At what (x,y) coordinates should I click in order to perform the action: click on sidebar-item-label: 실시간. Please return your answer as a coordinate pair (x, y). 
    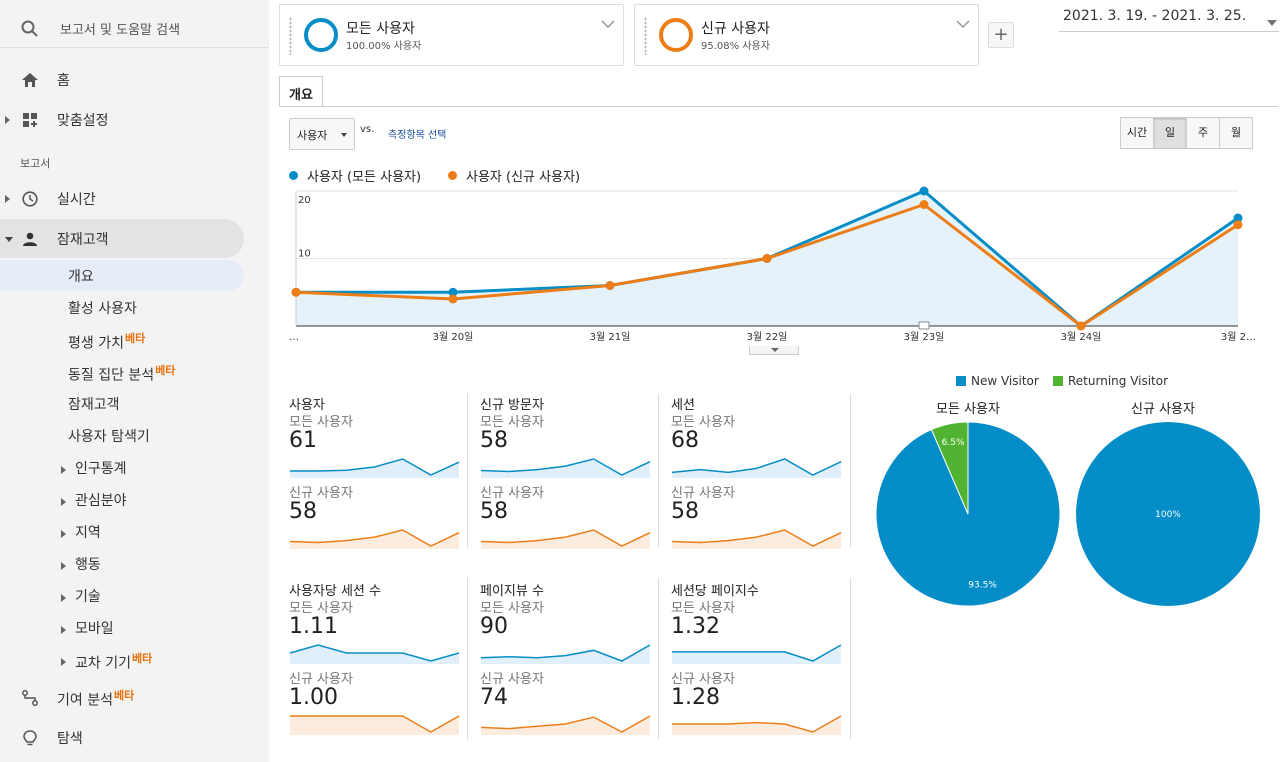
    Looking at the image, I should click on (76, 200).